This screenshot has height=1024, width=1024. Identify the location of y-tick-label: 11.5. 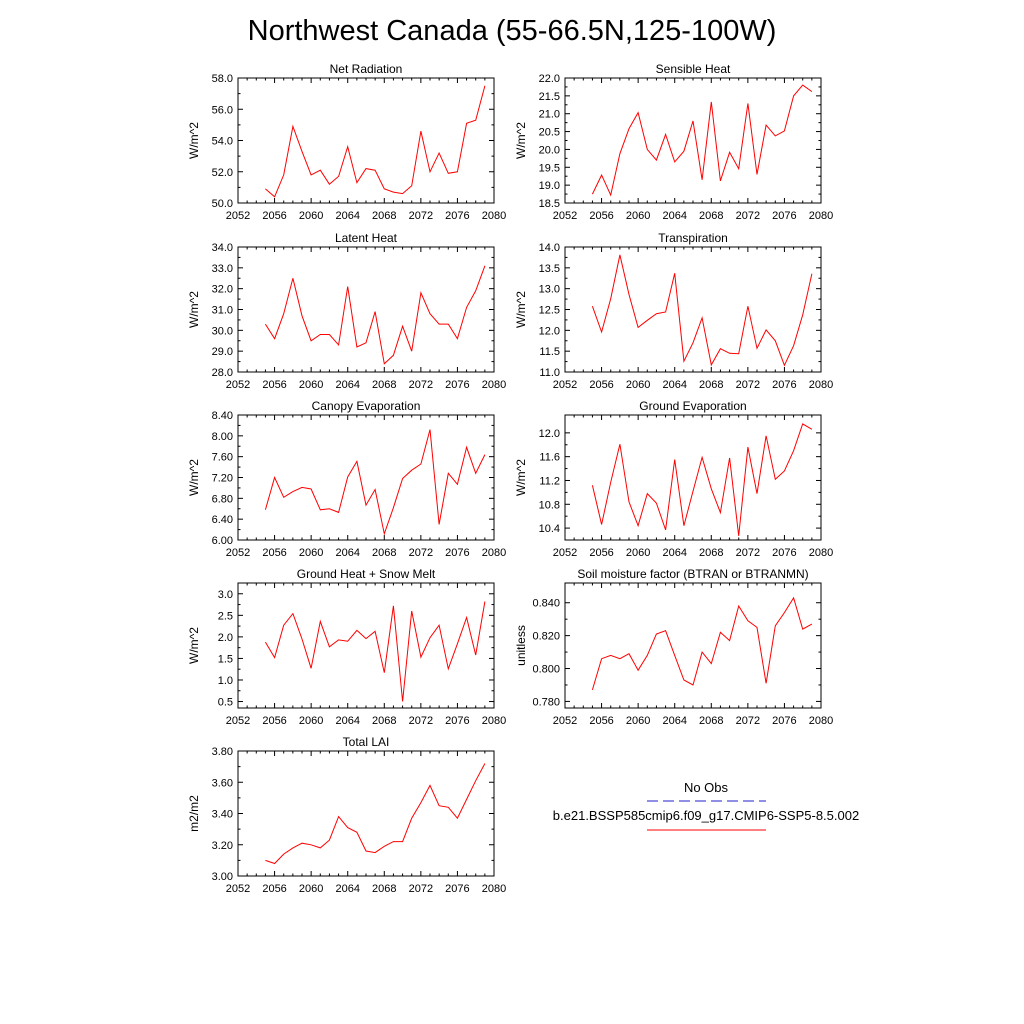
(549, 352).